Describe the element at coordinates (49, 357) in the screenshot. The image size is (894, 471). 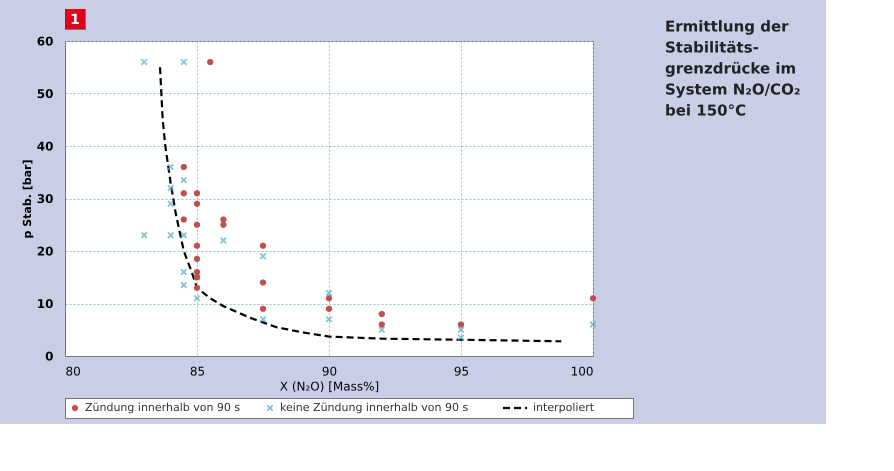
I see `y-tick-label: 0` at that location.